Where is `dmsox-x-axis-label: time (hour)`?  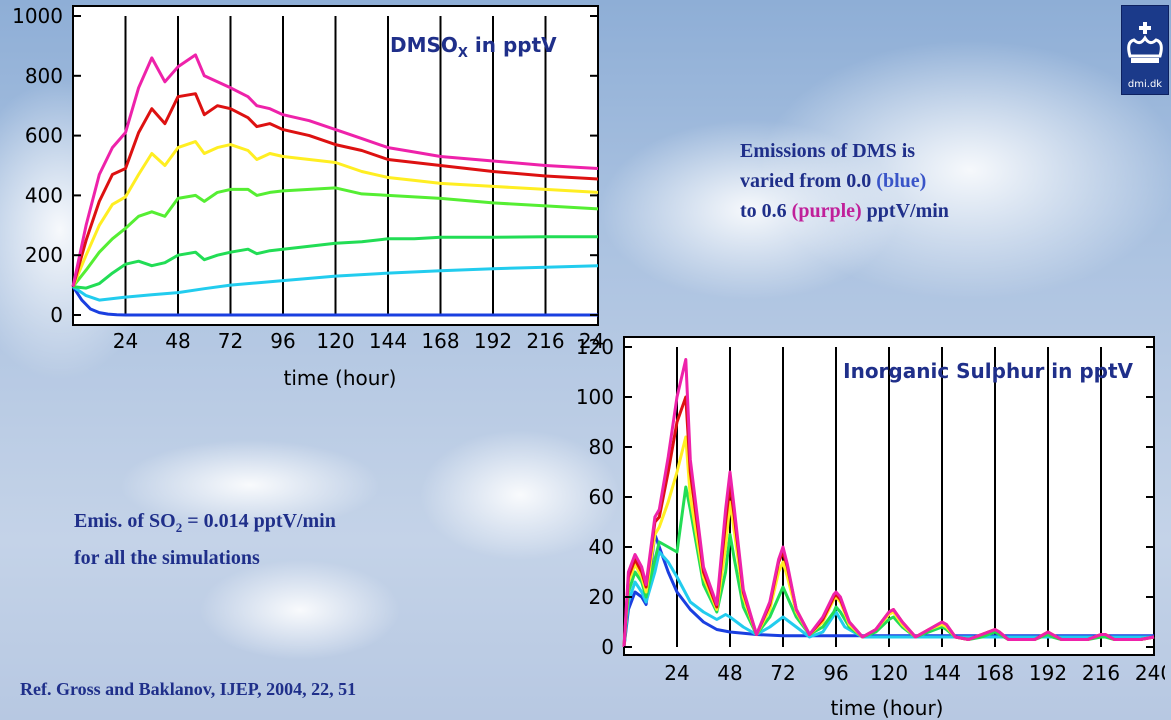 dmsox-x-axis-label: time (hour) is located at coordinates (340, 378).